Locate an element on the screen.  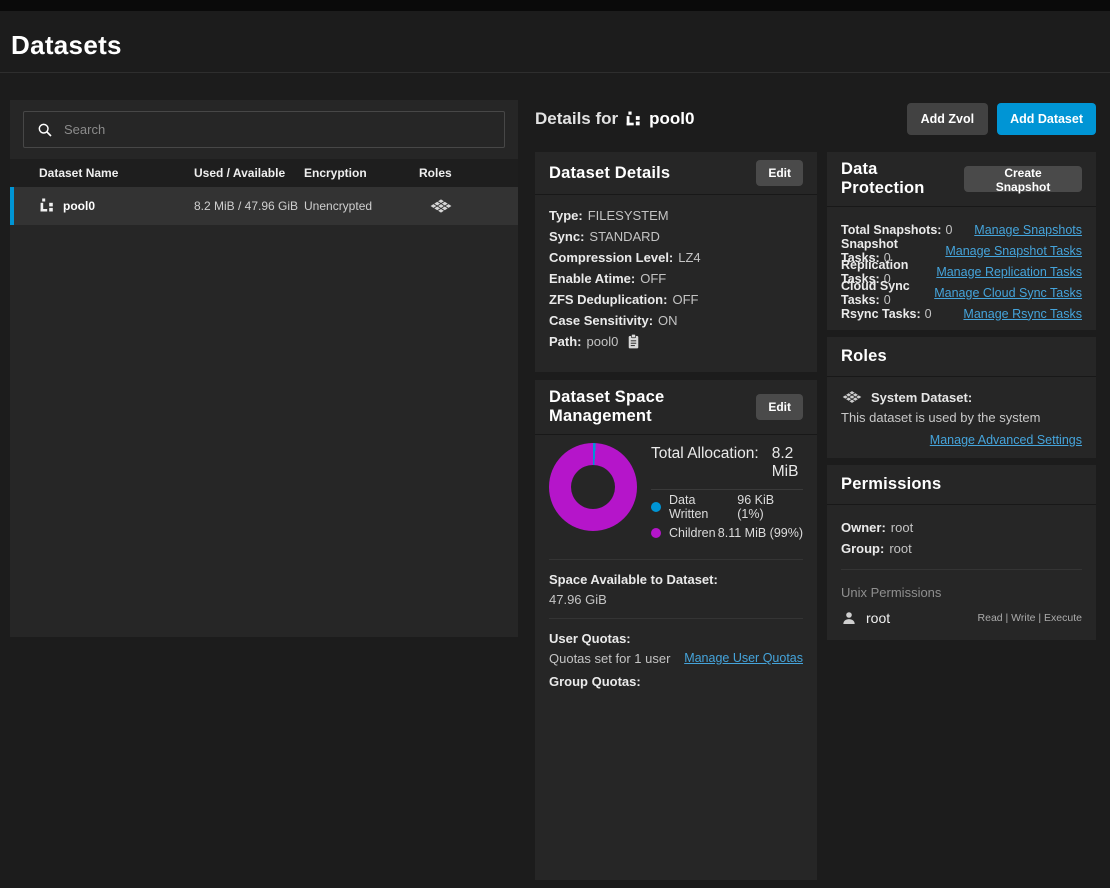
dp-label: Rsync Tasks: is located at coordinates (881, 313).